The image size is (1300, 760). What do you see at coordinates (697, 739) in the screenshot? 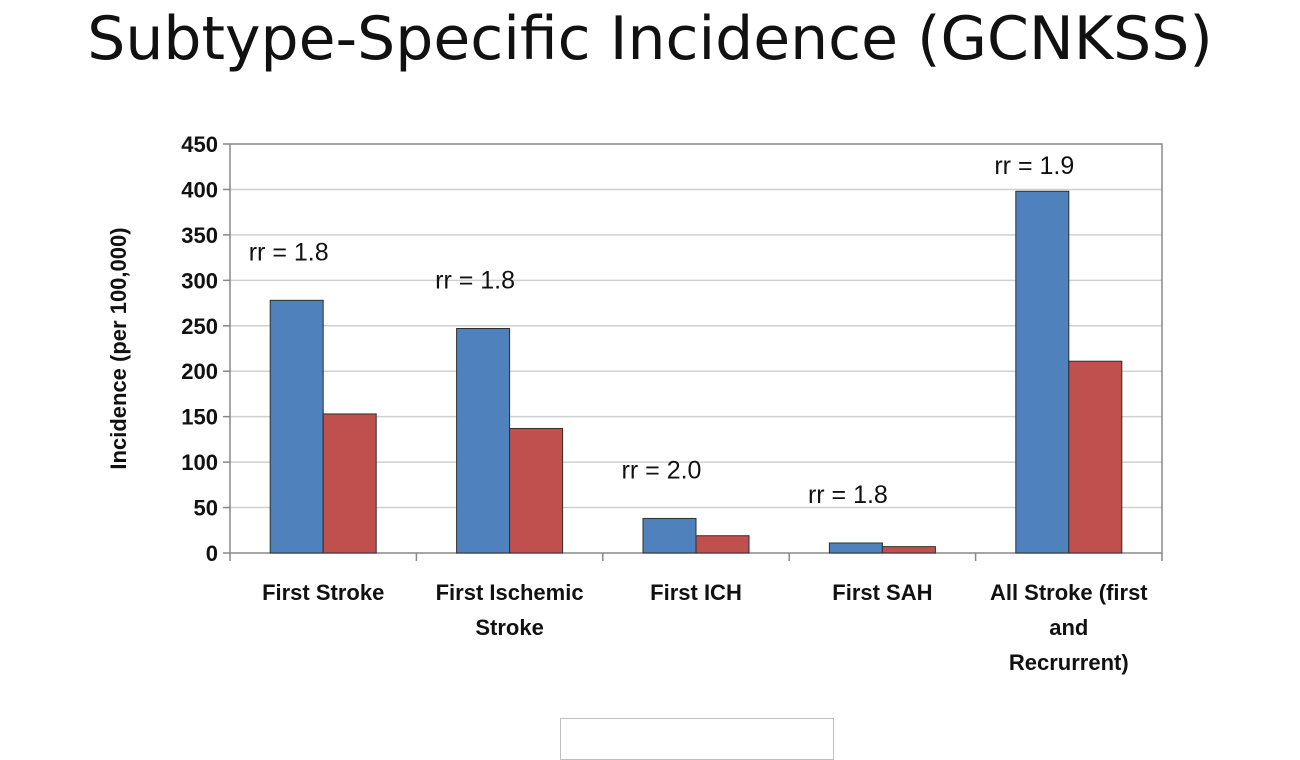
I see `legend` at bounding box center [697, 739].